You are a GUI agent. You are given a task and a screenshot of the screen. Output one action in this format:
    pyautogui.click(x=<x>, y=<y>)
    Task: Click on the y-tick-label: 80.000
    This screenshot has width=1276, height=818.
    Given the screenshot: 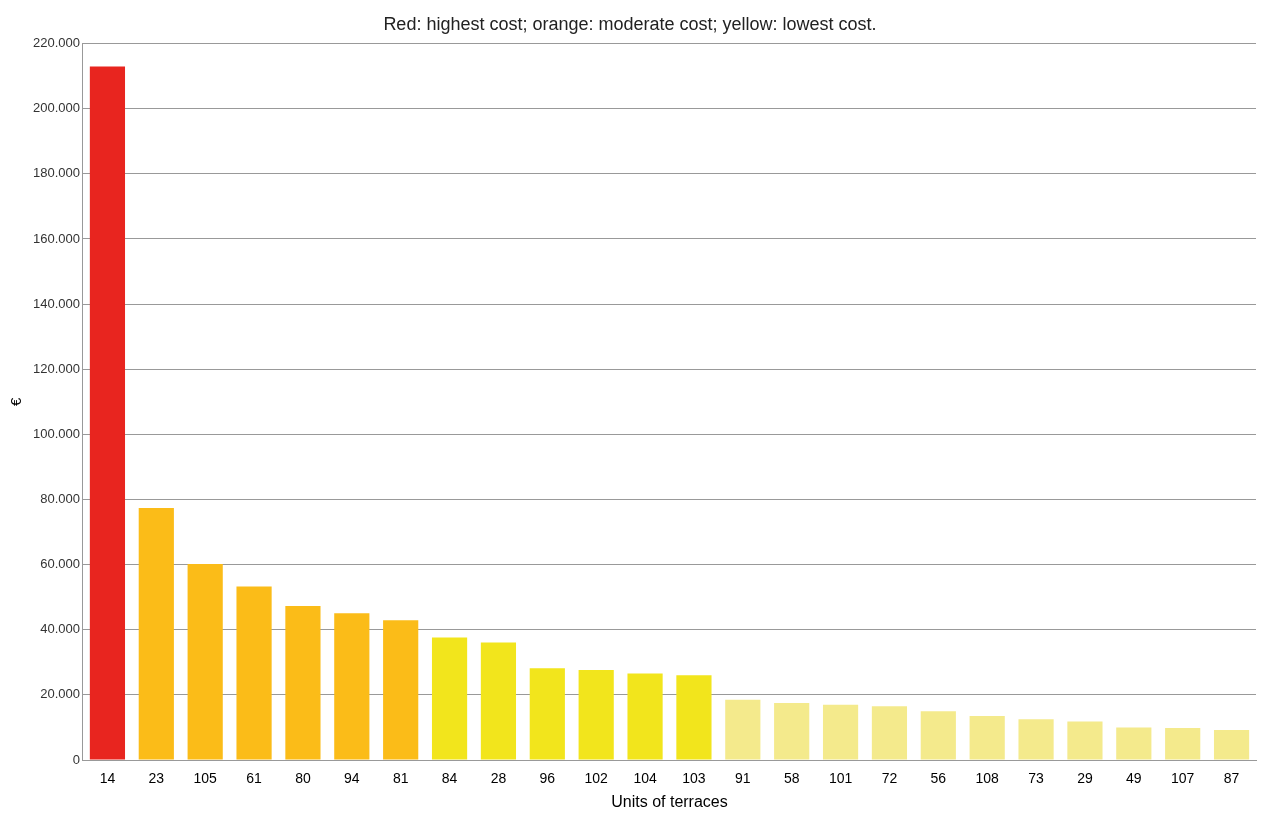 What is the action you would take?
    pyautogui.click(x=60, y=499)
    